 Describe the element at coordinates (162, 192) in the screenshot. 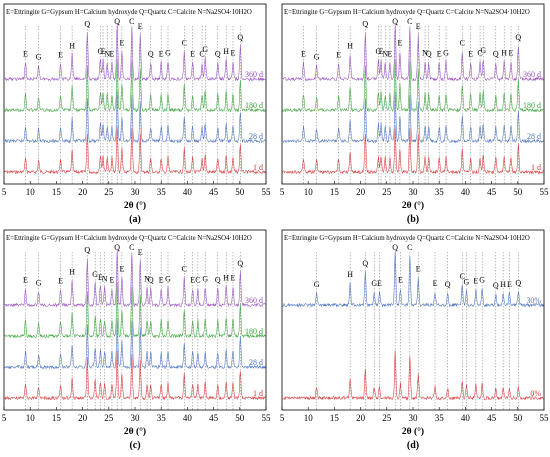

I see `x-tick-label: 35` at that location.